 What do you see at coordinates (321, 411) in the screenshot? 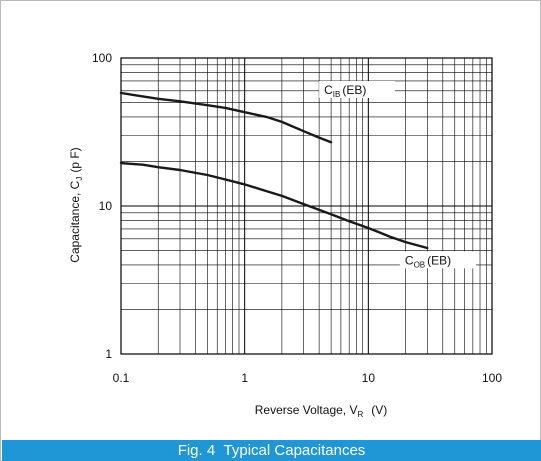
I see `x-axis-label: Reverse Voltage, VR (V)` at bounding box center [321, 411].